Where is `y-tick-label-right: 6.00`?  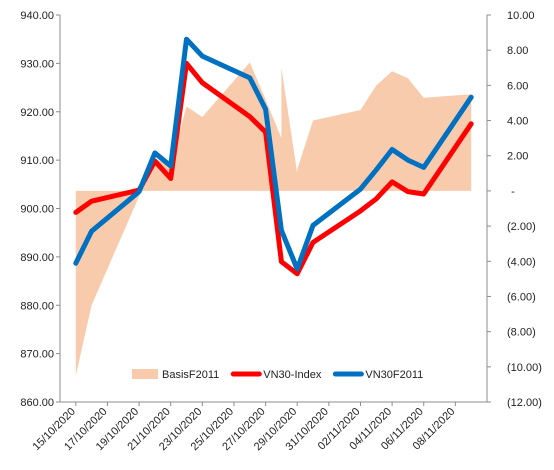
y-tick-label-right: 6.00 is located at coordinates (517, 86).